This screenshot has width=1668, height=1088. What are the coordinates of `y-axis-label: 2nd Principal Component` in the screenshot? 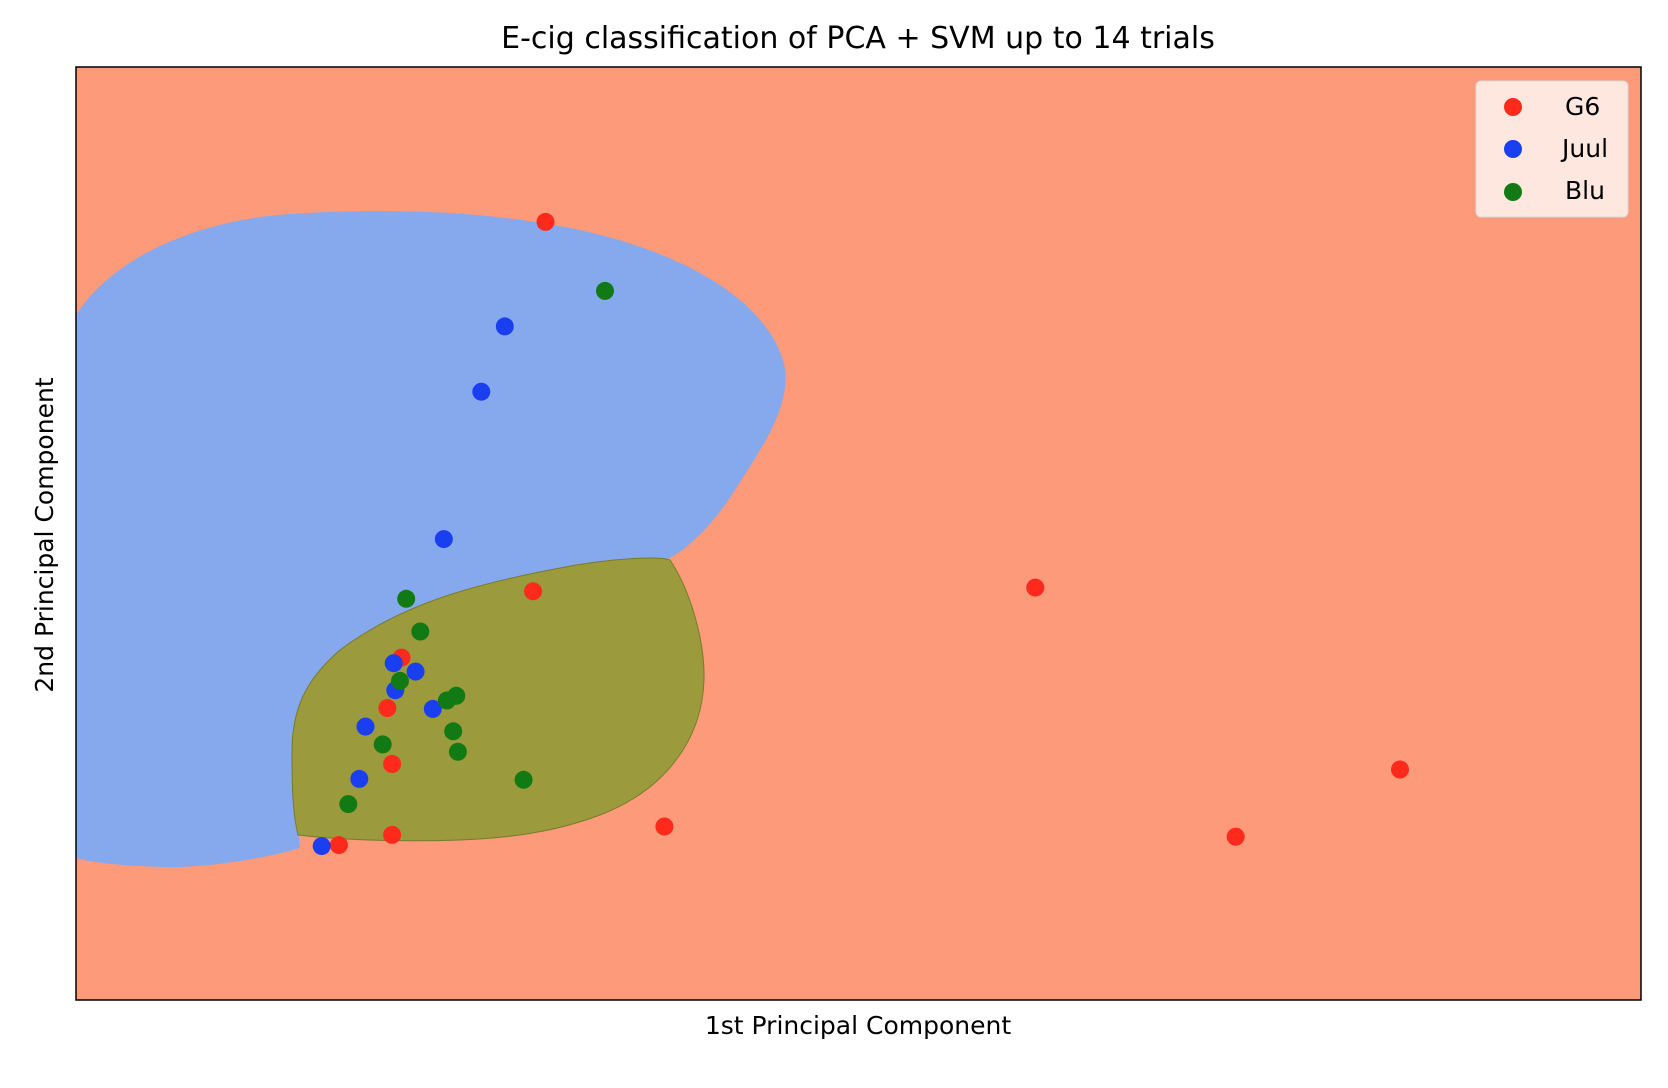 It's located at (44, 534).